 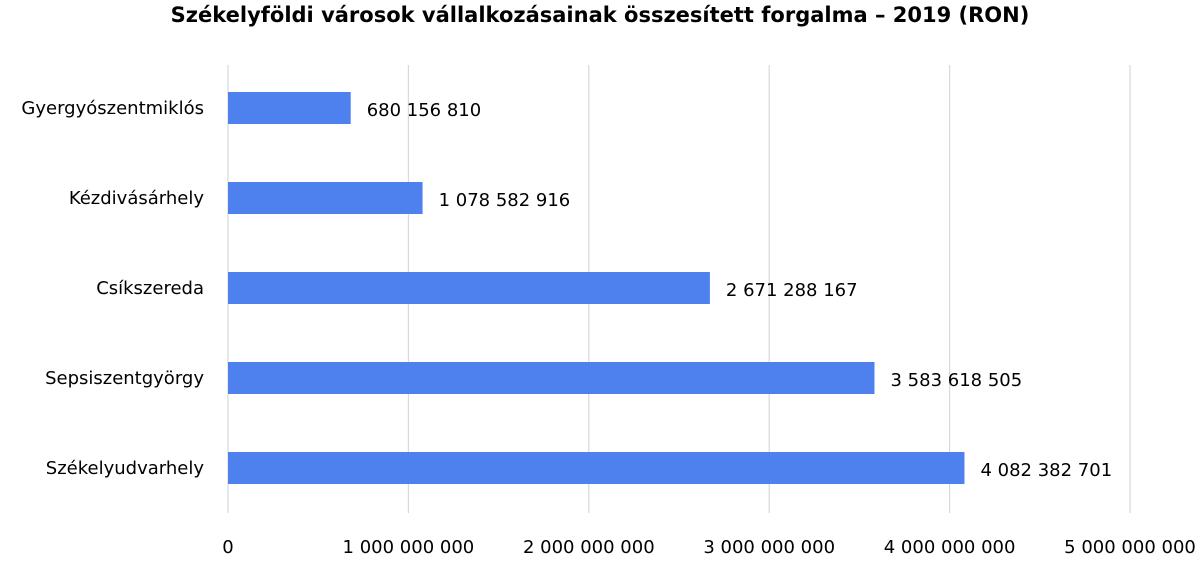 What do you see at coordinates (1130, 547) in the screenshot?
I see `x-tick-label: 5 000 000 000` at bounding box center [1130, 547].